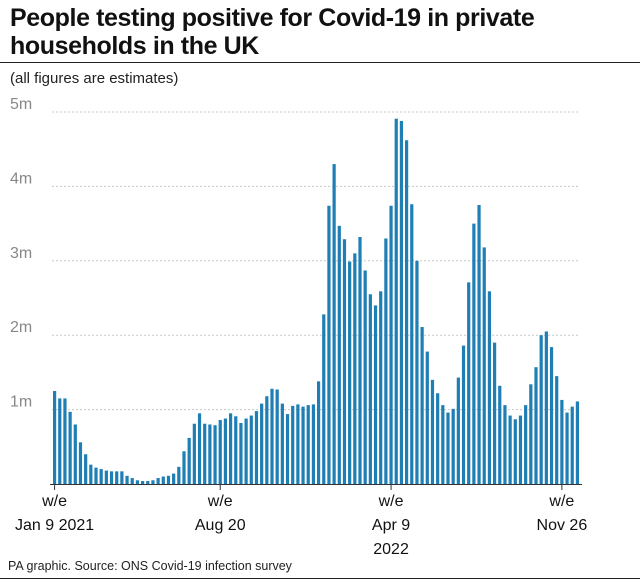  What do you see at coordinates (21, 327) in the screenshot?
I see `y-tick-label-2m: 2m` at bounding box center [21, 327].